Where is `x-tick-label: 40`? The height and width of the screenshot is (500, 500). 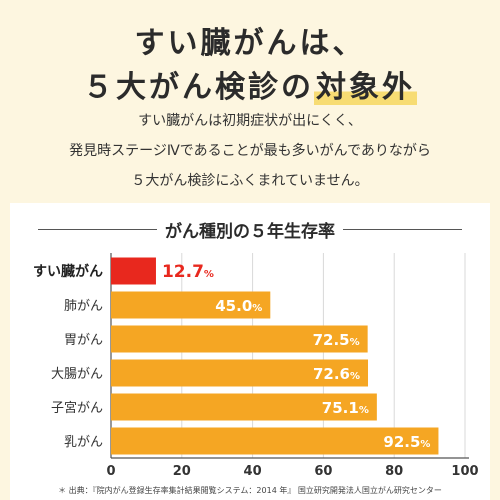
x-tick-label: 40 is located at coordinates (253, 471).